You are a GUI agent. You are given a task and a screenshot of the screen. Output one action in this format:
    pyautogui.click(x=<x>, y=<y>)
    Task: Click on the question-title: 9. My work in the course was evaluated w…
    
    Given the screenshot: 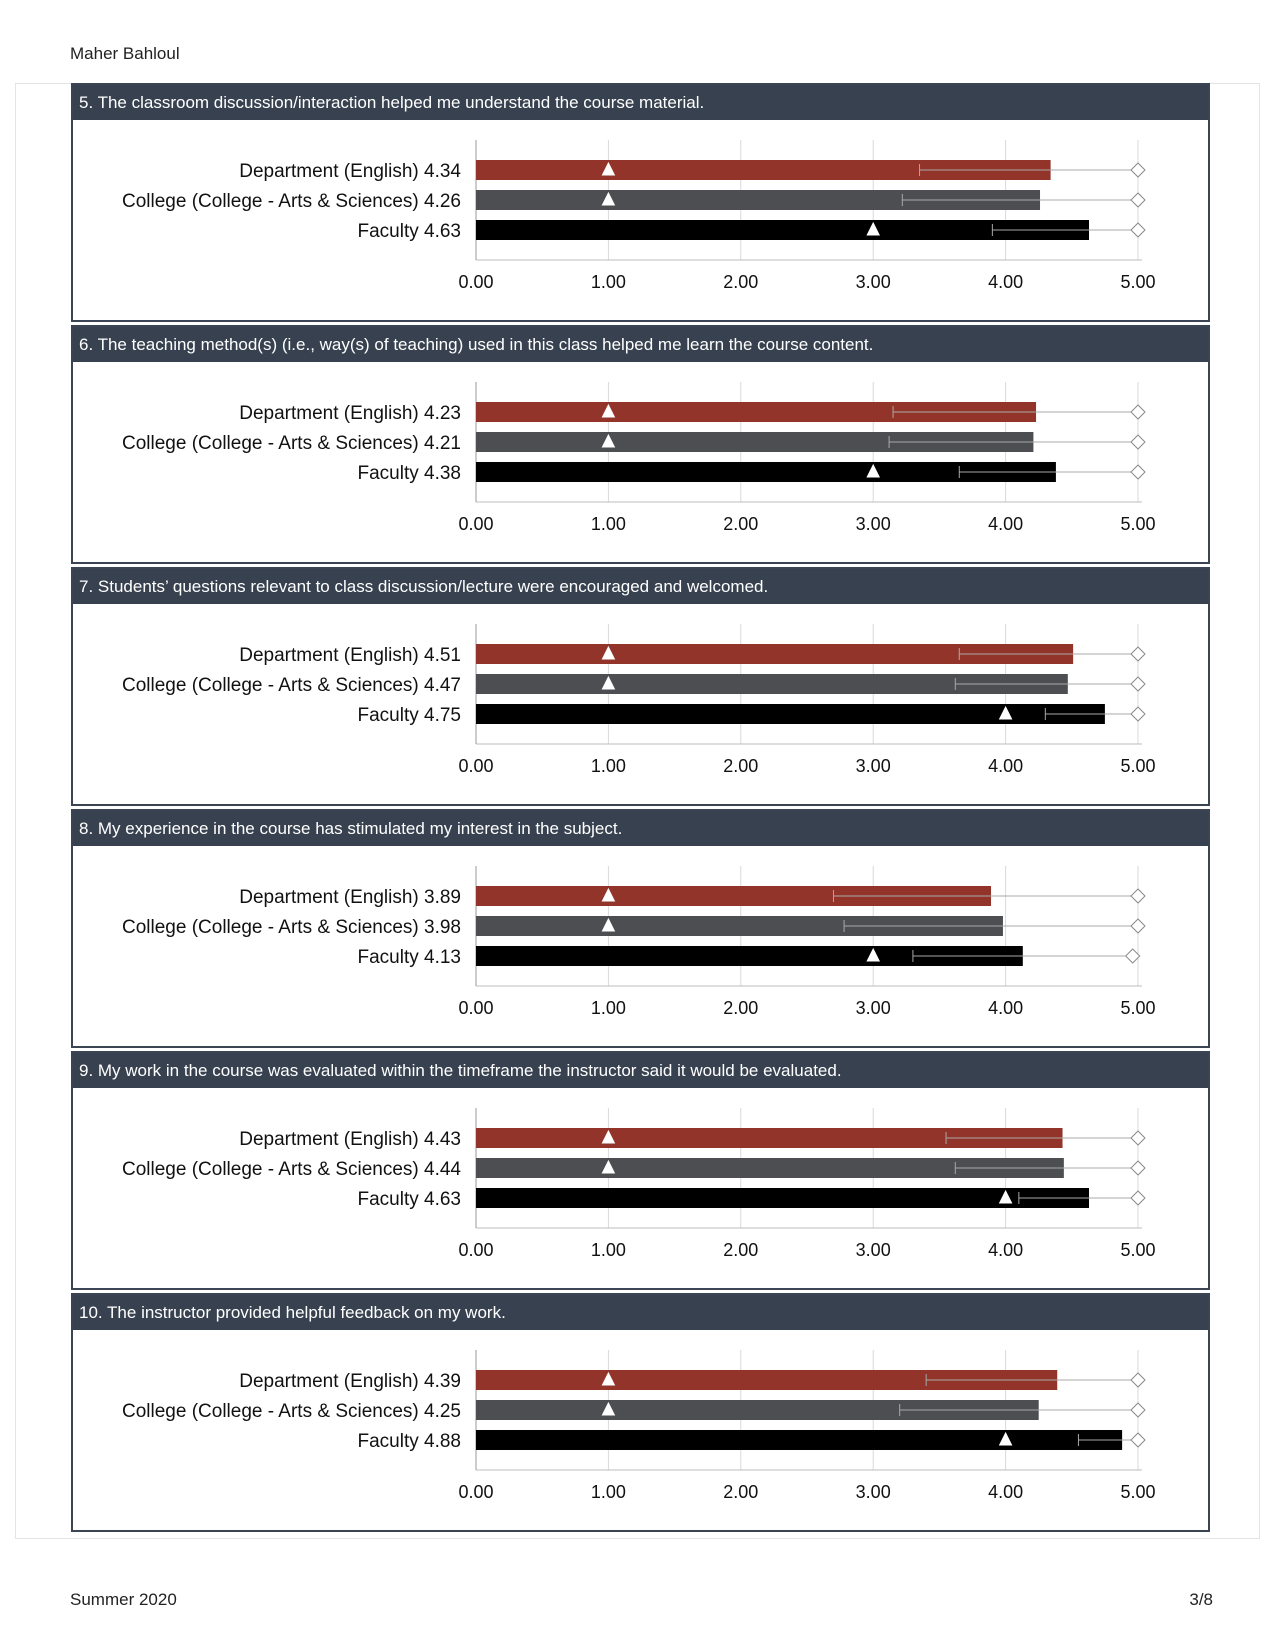 What is the action you would take?
    pyautogui.click(x=640, y=1070)
    